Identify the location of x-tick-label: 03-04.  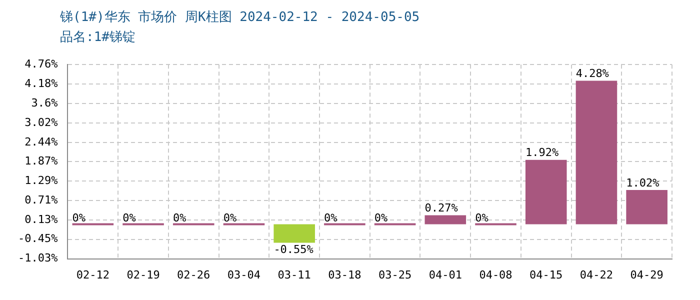
(244, 275).